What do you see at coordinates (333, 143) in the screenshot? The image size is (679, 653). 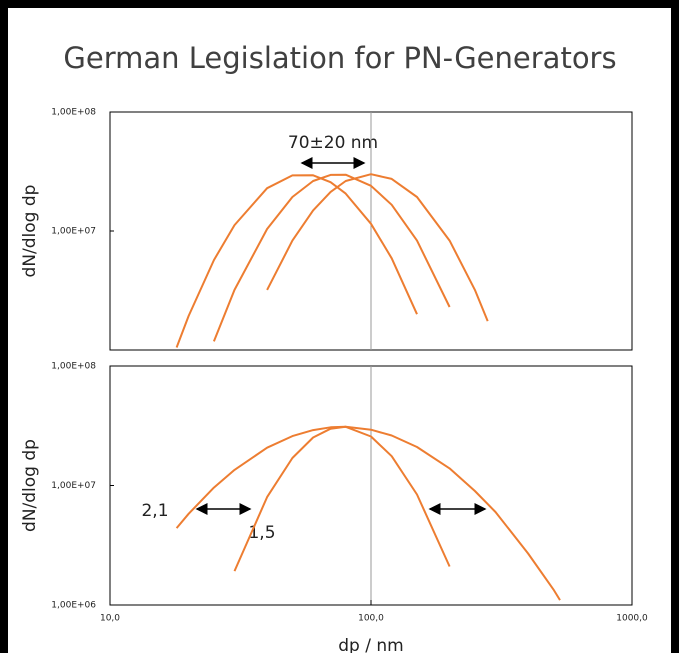 I see `annotation: 70±20 nm` at bounding box center [333, 143].